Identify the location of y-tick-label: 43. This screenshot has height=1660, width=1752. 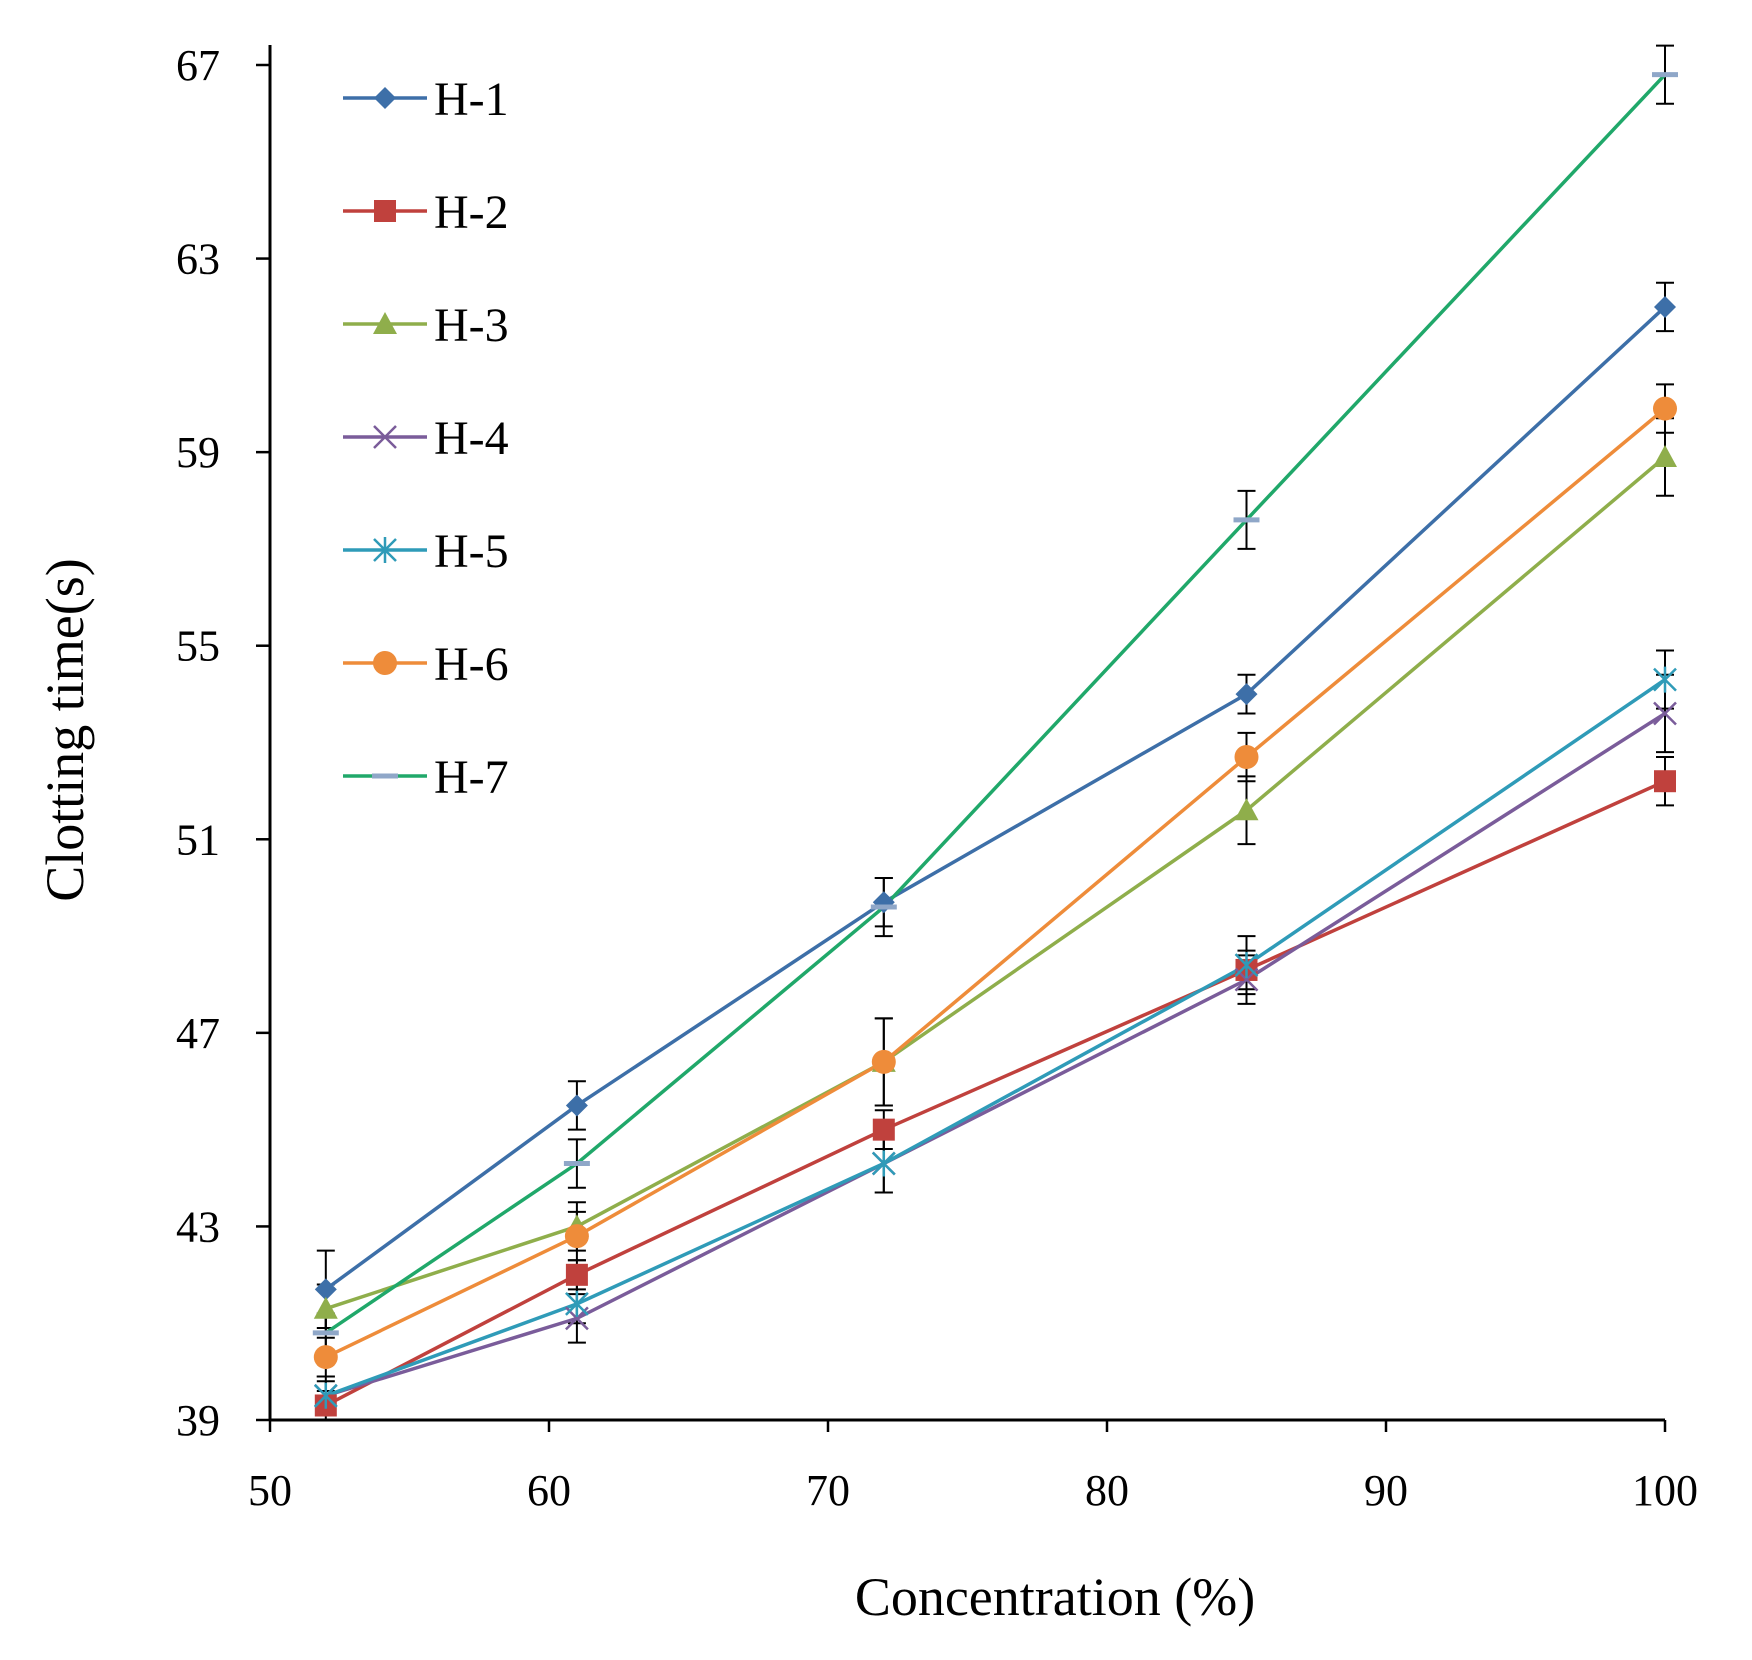
(198, 1226).